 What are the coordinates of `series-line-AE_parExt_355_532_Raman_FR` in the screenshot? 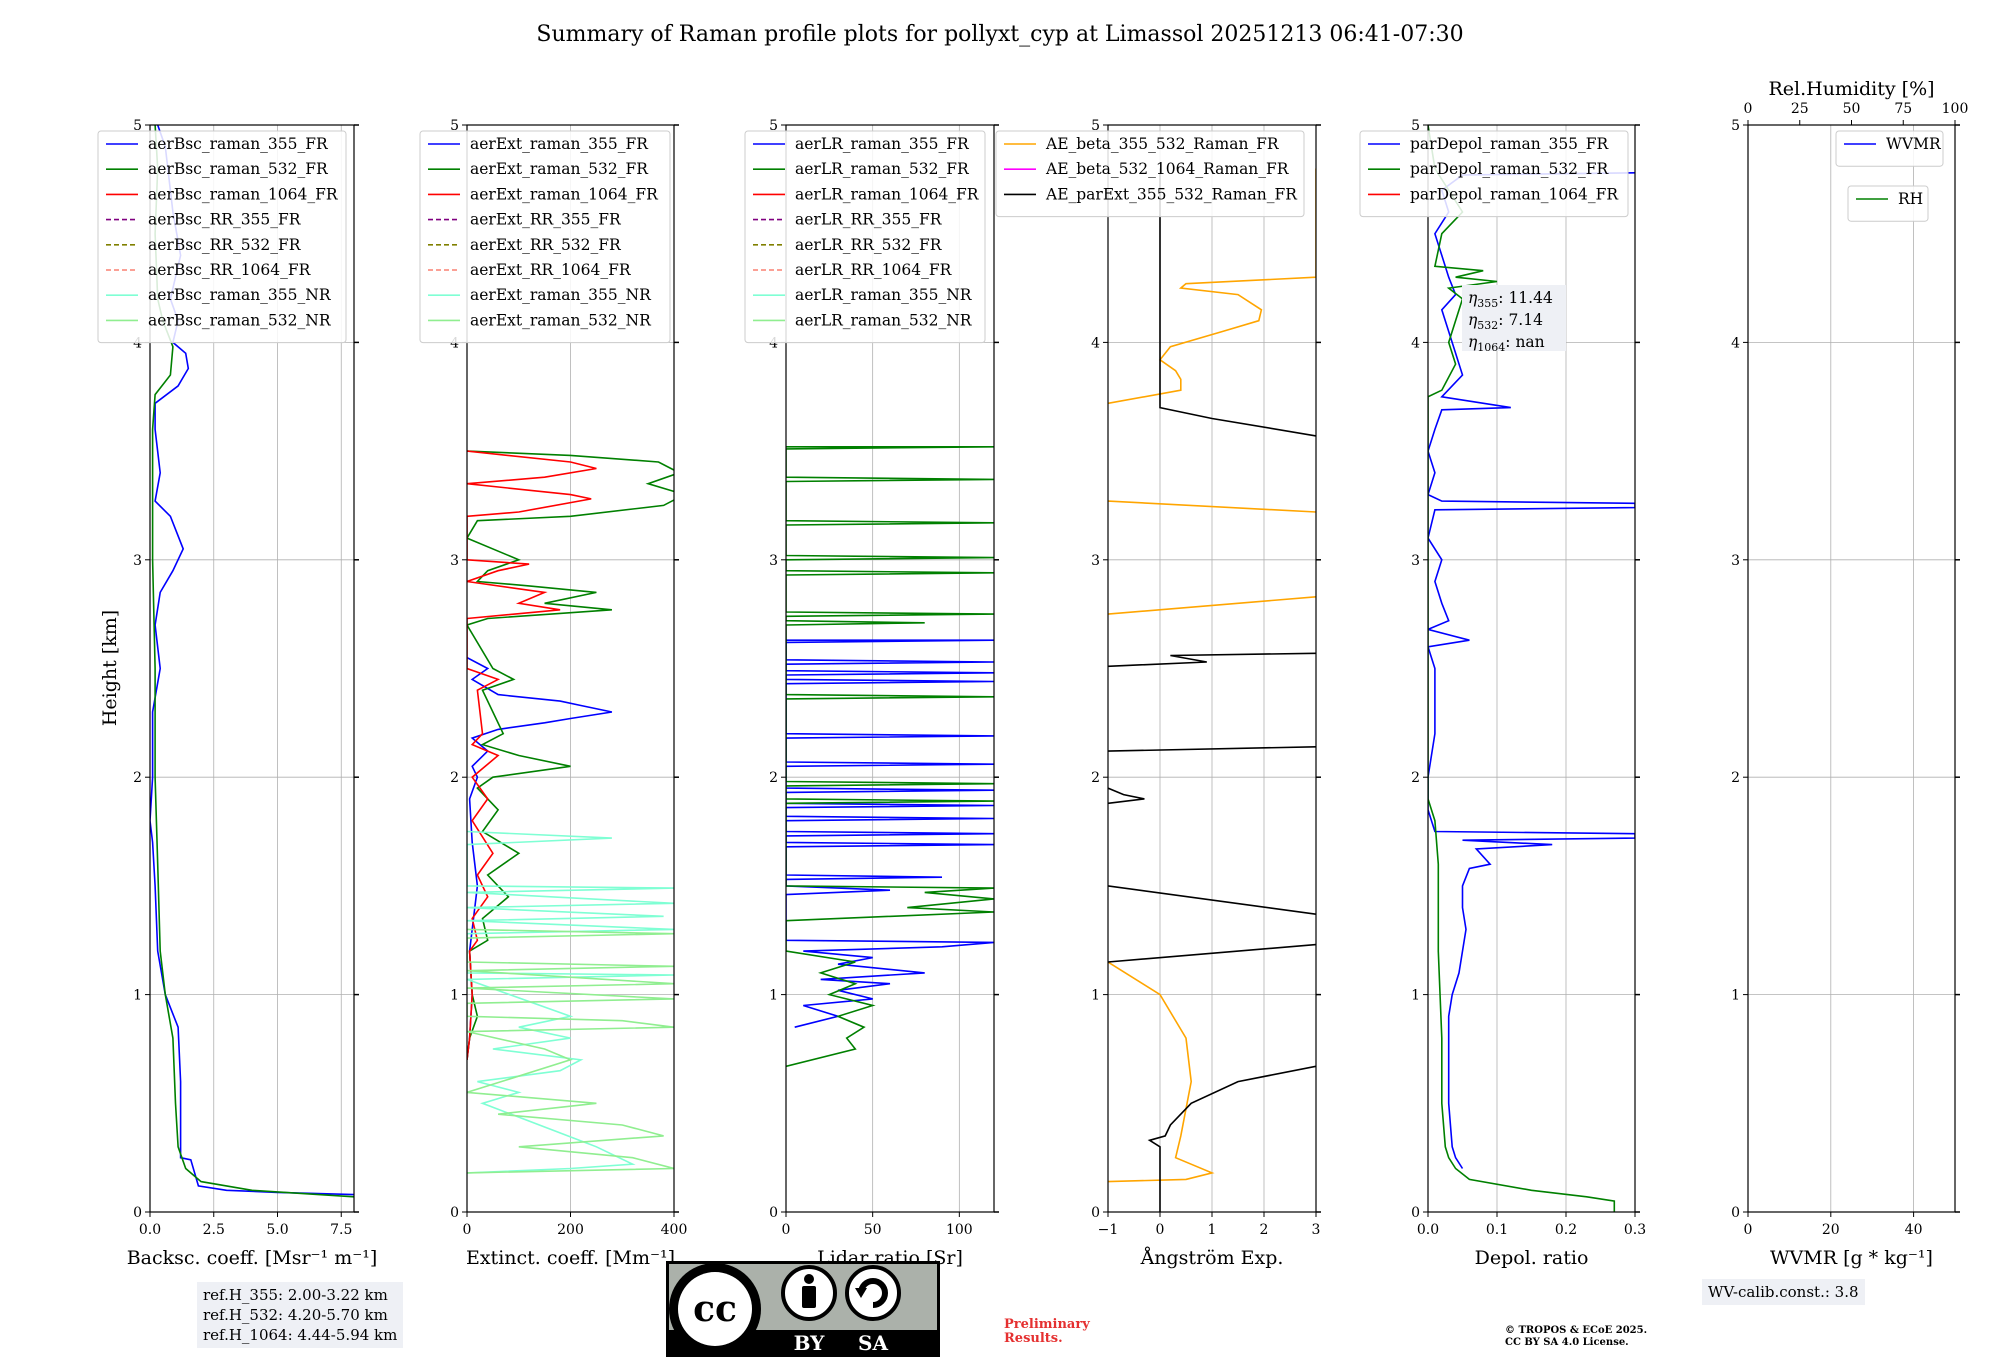 It's located at (1237, 302).